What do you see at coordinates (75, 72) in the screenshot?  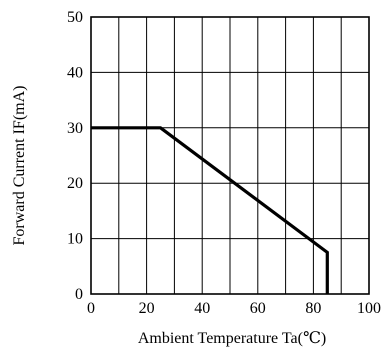 I see `y-tick-label: 40` at bounding box center [75, 72].